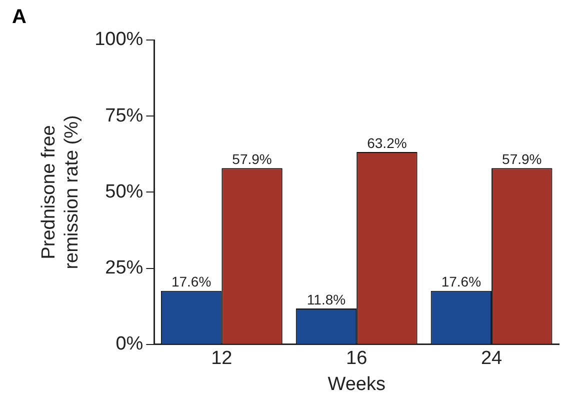  Describe the element at coordinates (60, 192) in the screenshot. I see `y-axis-title: Prednisone free remission rate (%)` at that location.